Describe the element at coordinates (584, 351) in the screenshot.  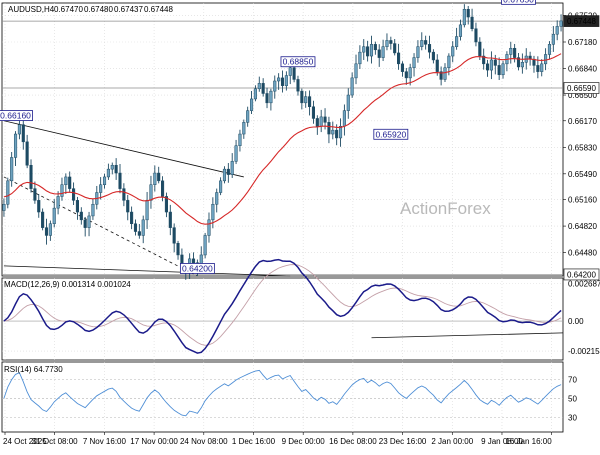
I see `macd-tick-label: -0.002154` at that location.